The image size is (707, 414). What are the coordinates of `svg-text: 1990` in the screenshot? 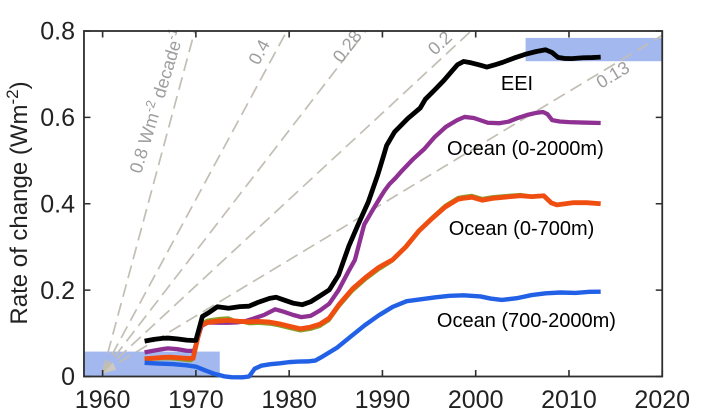 It's located at (383, 397).